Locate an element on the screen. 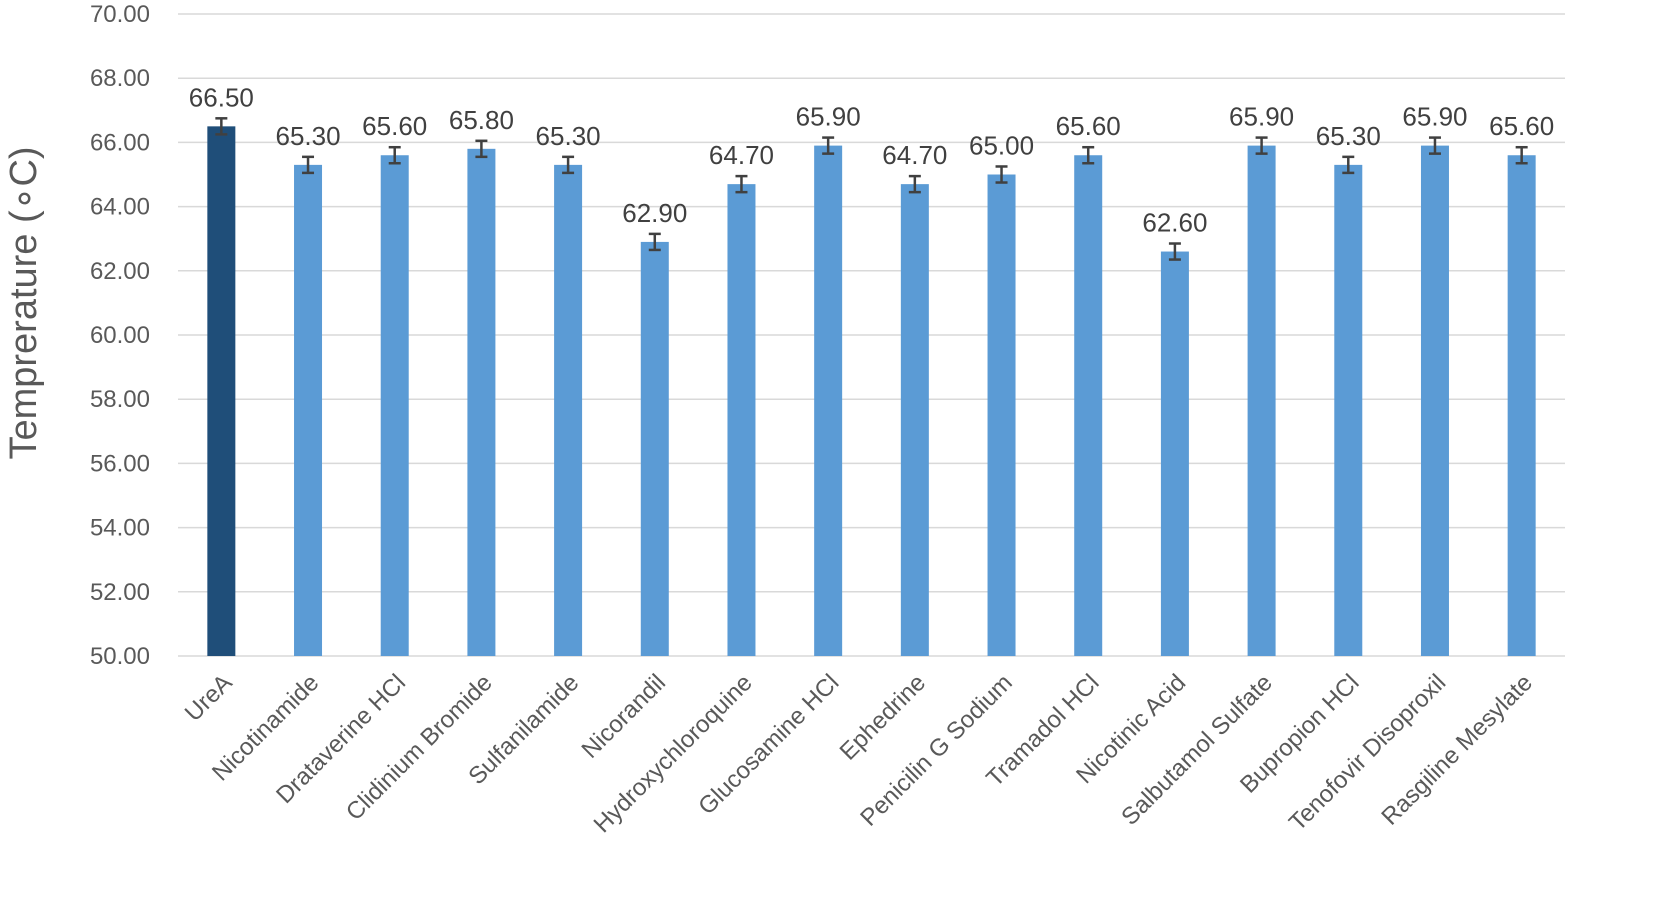 This screenshot has height=924, width=1654. y-tick-label: 66.00 is located at coordinates (120, 142).